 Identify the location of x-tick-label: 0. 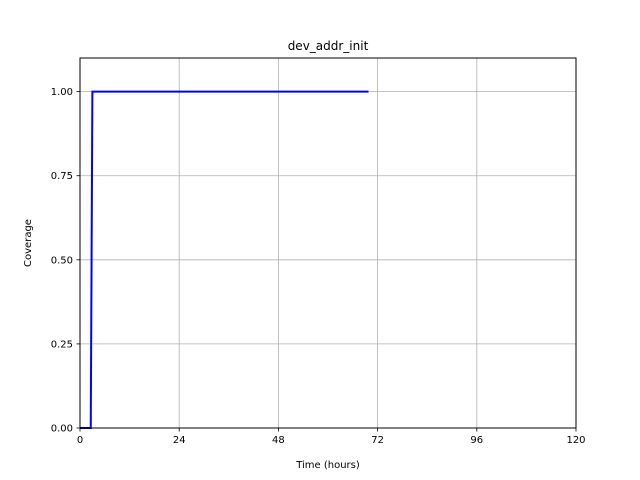
(80, 440).